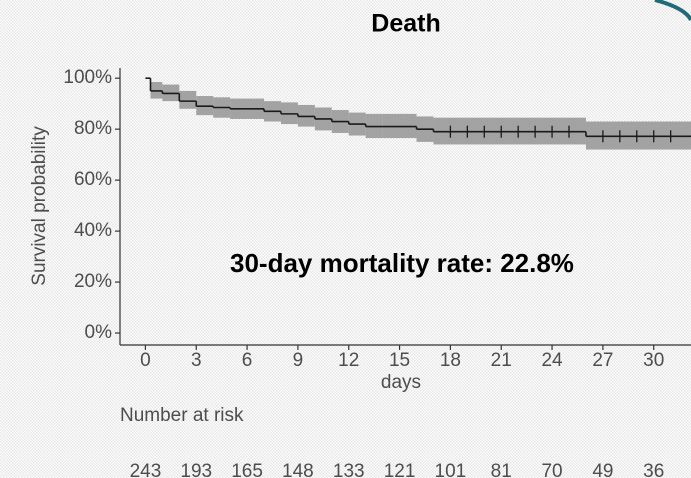  Describe the element at coordinates (93, 230) in the screenshot. I see `y-tick-label: 40%` at that location.